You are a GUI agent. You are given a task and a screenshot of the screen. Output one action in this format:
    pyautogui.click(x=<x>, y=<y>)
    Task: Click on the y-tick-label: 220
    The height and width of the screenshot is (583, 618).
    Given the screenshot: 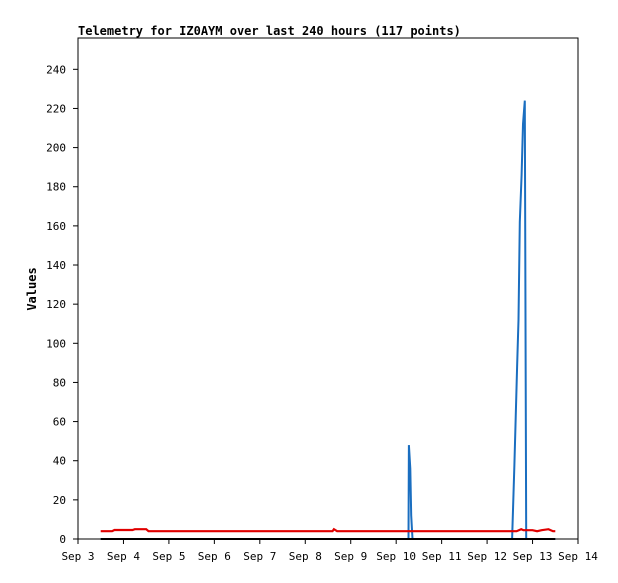 What is the action you would take?
    pyautogui.click(x=56, y=108)
    